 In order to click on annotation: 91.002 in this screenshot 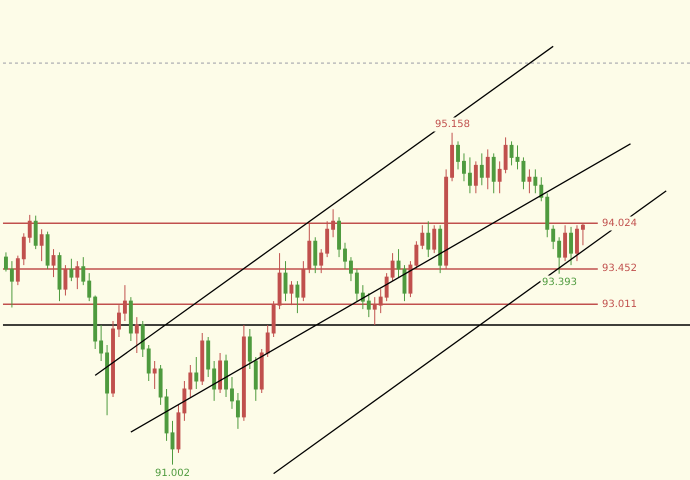, I will do `click(172, 473)`.